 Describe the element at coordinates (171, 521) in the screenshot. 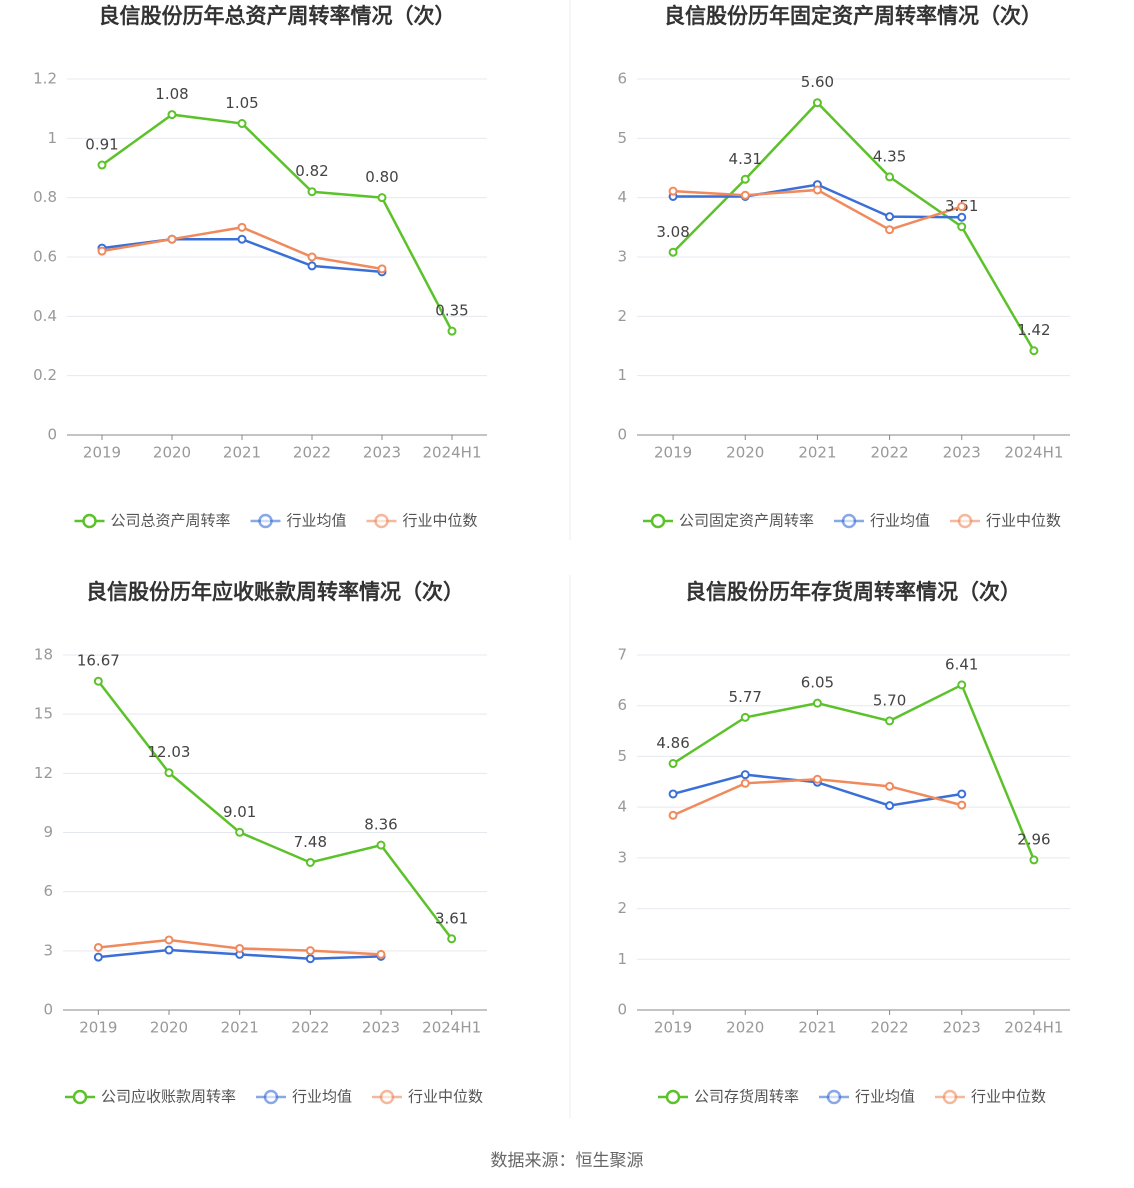

I see `legend-label: 公司总资产周转率` at that location.